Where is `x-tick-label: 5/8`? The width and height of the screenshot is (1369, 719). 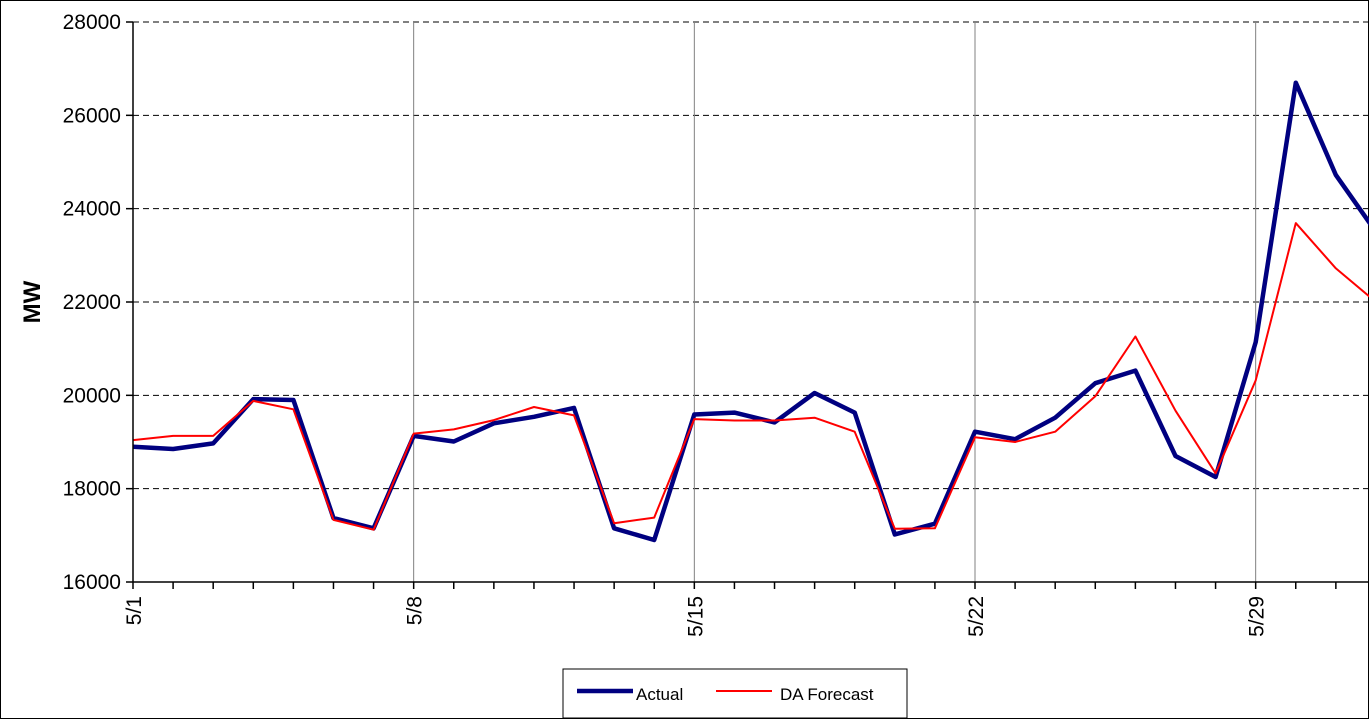 x-tick-label: 5/8 is located at coordinates (415, 610).